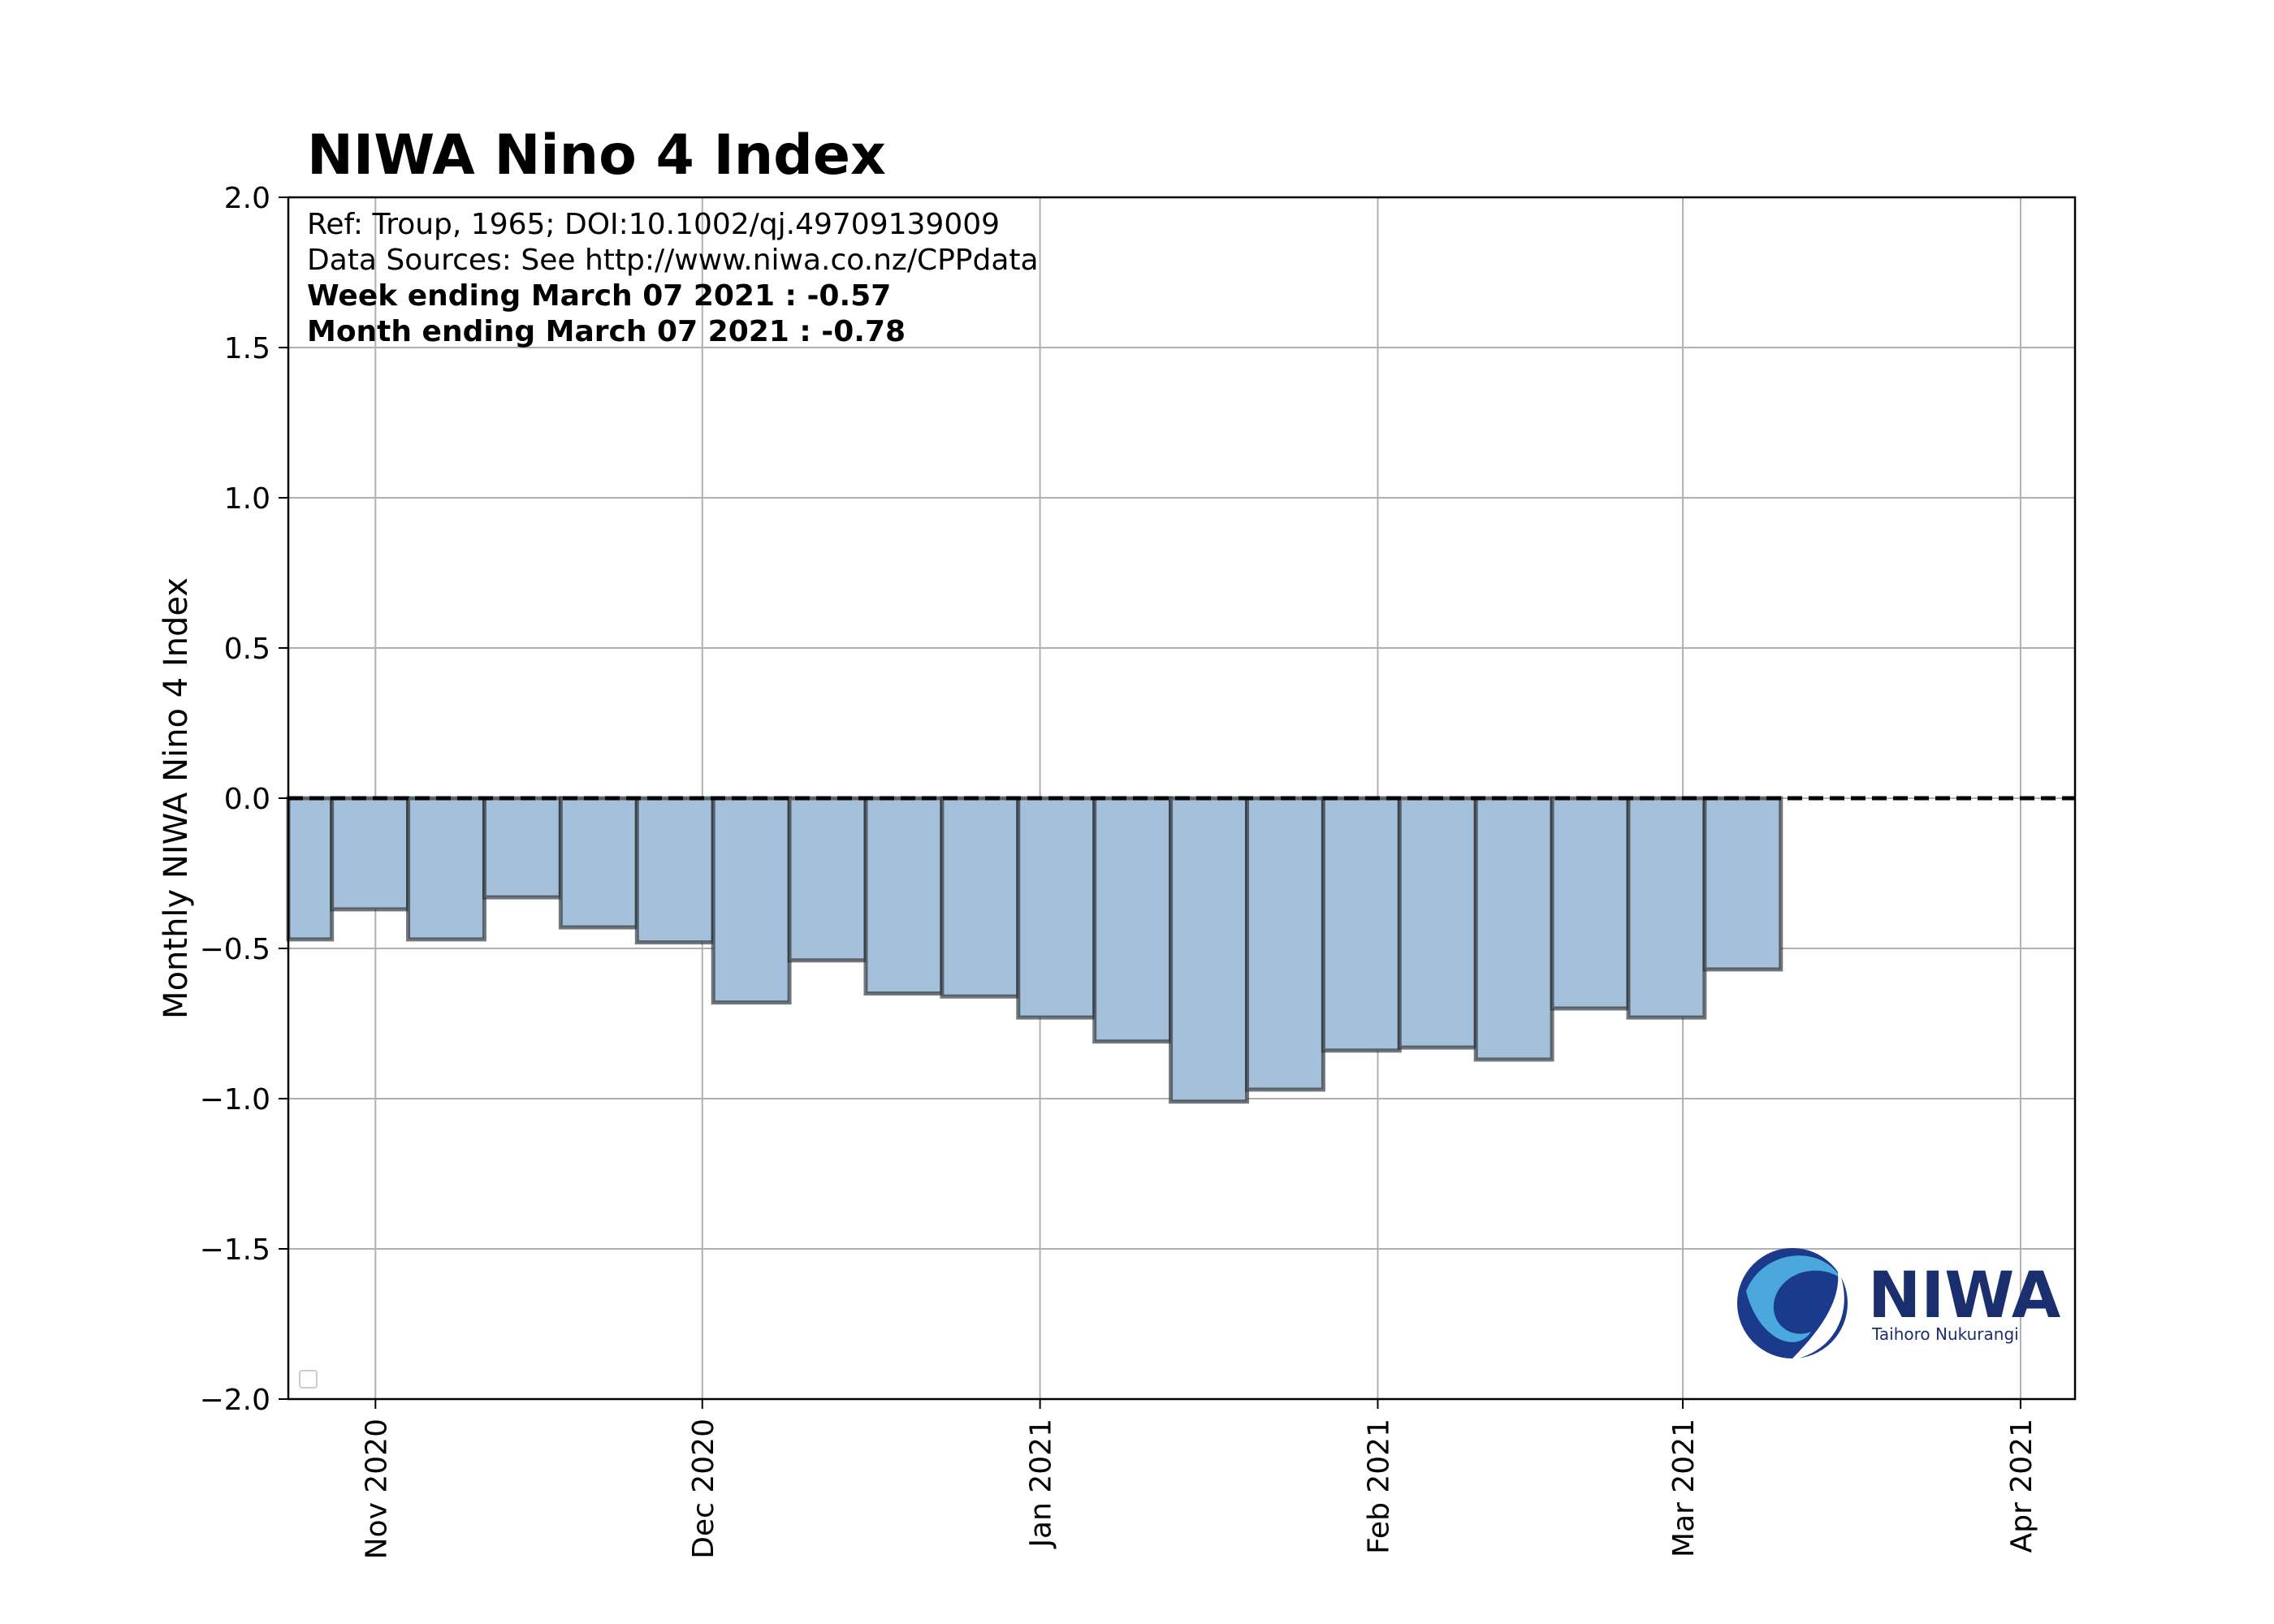 The height and width of the screenshot is (1624, 2274). What do you see at coordinates (176, 798) in the screenshot?
I see `y-axis-label: Monthly NIWA Nino 4 Index` at bounding box center [176, 798].